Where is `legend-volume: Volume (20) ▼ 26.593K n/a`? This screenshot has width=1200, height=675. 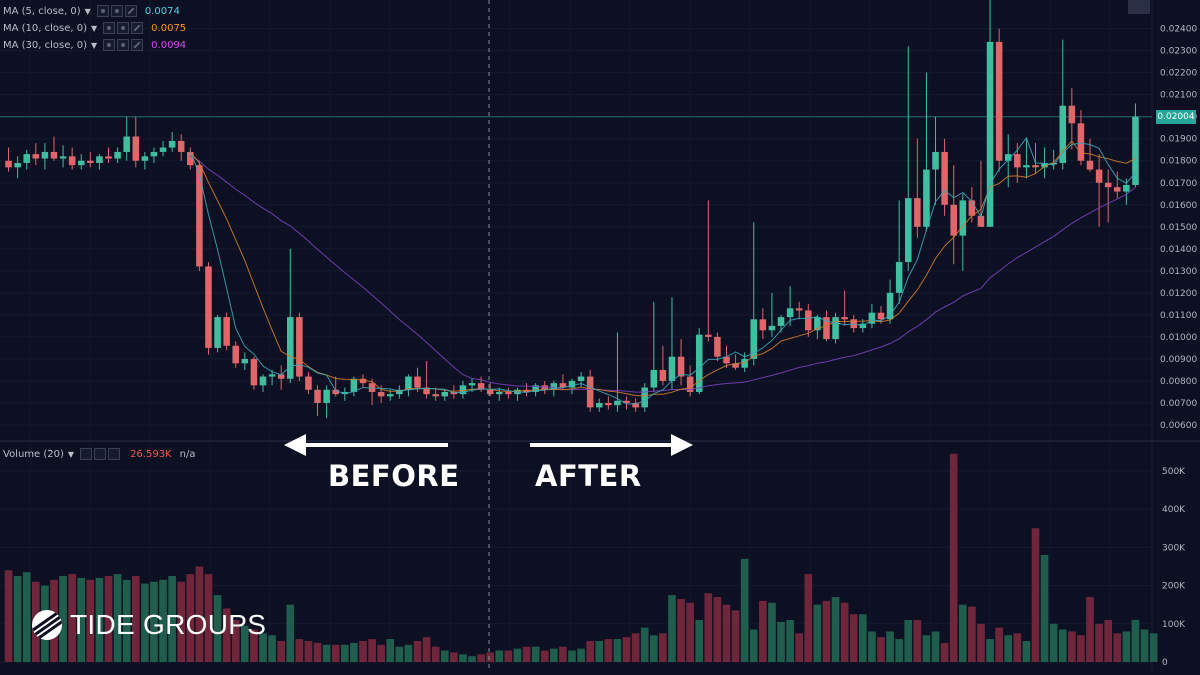
legend-volume: Volume (20) ▼ 26.593K n/a is located at coordinates (99, 454).